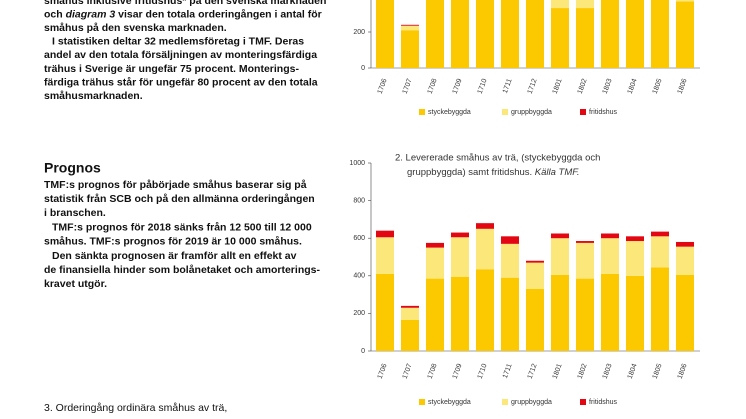 Image resolution: width=746 pixels, height=419 pixels. What do you see at coordinates (72, 168) in the screenshot?
I see `section-heading: Prognos` at bounding box center [72, 168].